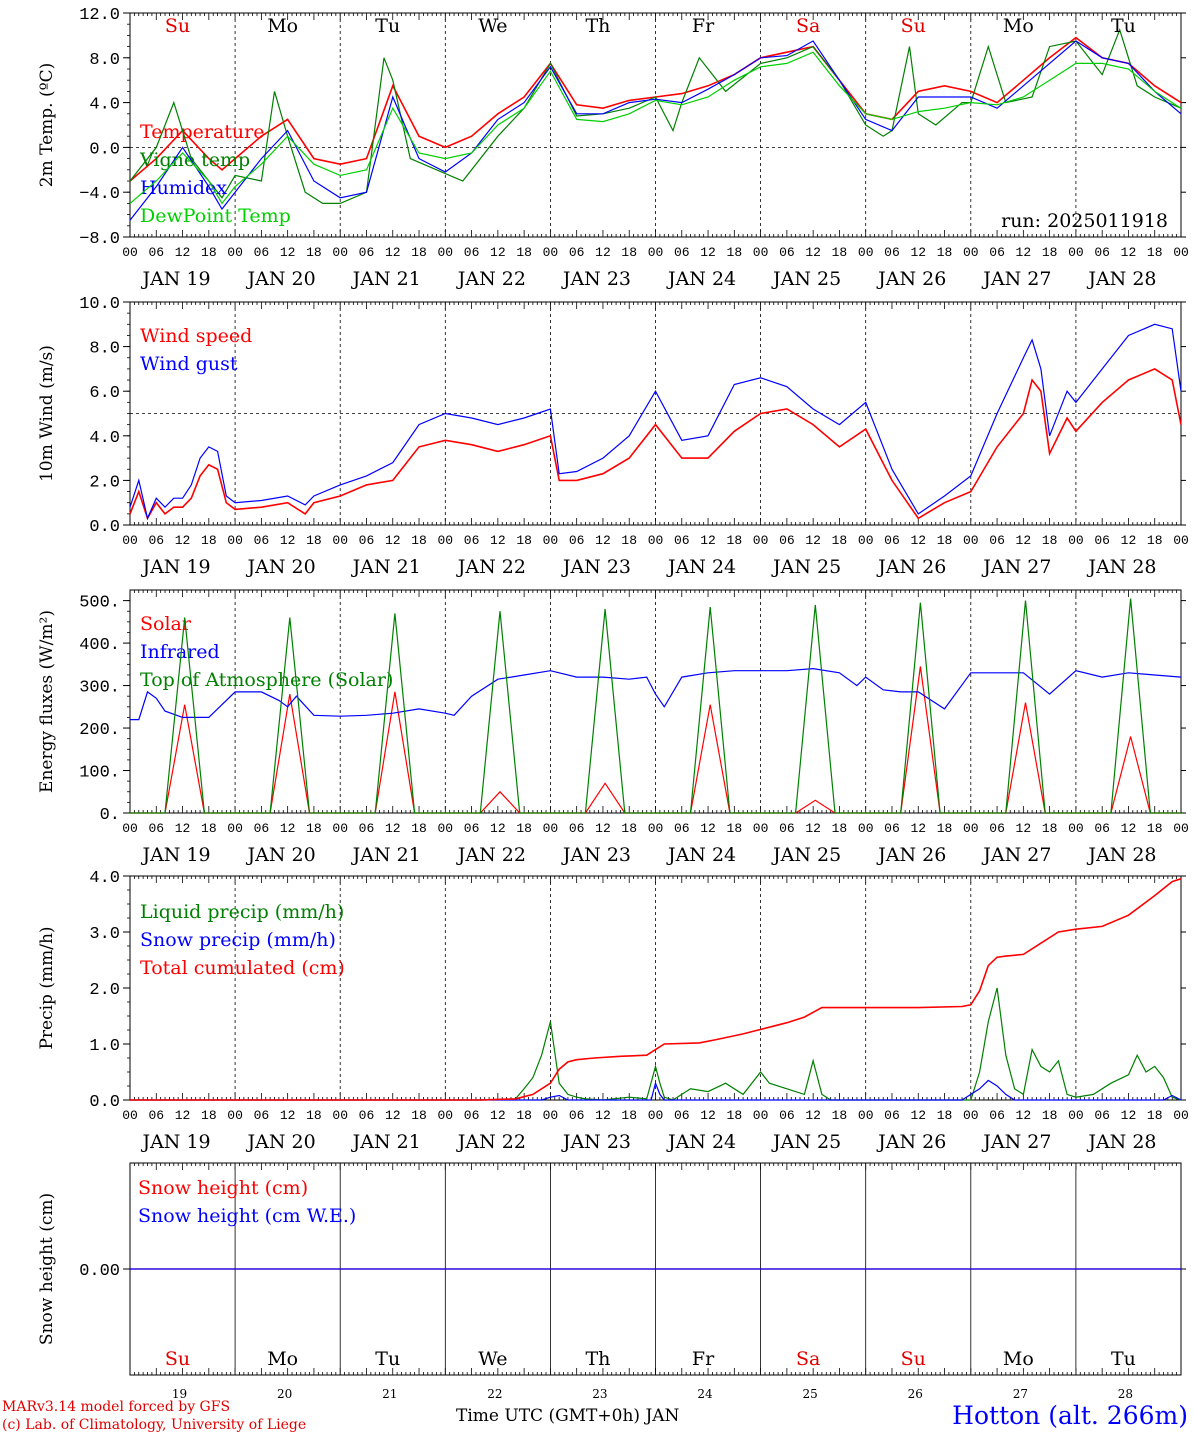  What do you see at coordinates (597, 1359) in the screenshot?
I see `weekday-label-bottom: Th` at bounding box center [597, 1359].